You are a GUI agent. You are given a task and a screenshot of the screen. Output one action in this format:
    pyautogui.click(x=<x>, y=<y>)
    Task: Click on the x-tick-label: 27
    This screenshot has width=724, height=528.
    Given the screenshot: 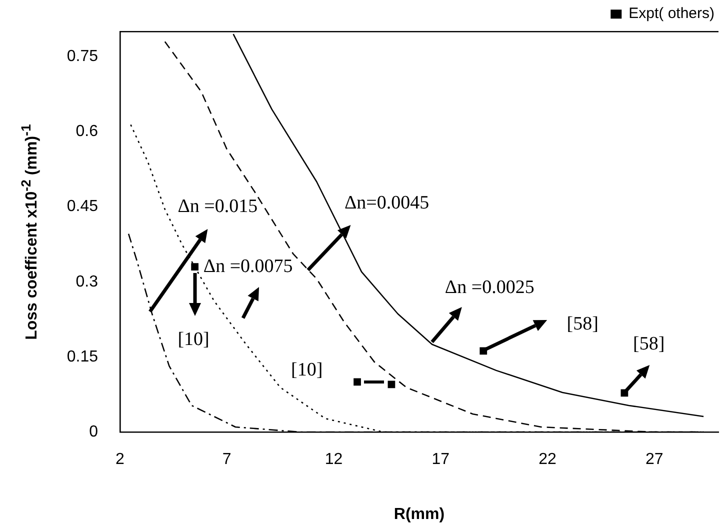 What is the action you would take?
    pyautogui.click(x=654, y=459)
    